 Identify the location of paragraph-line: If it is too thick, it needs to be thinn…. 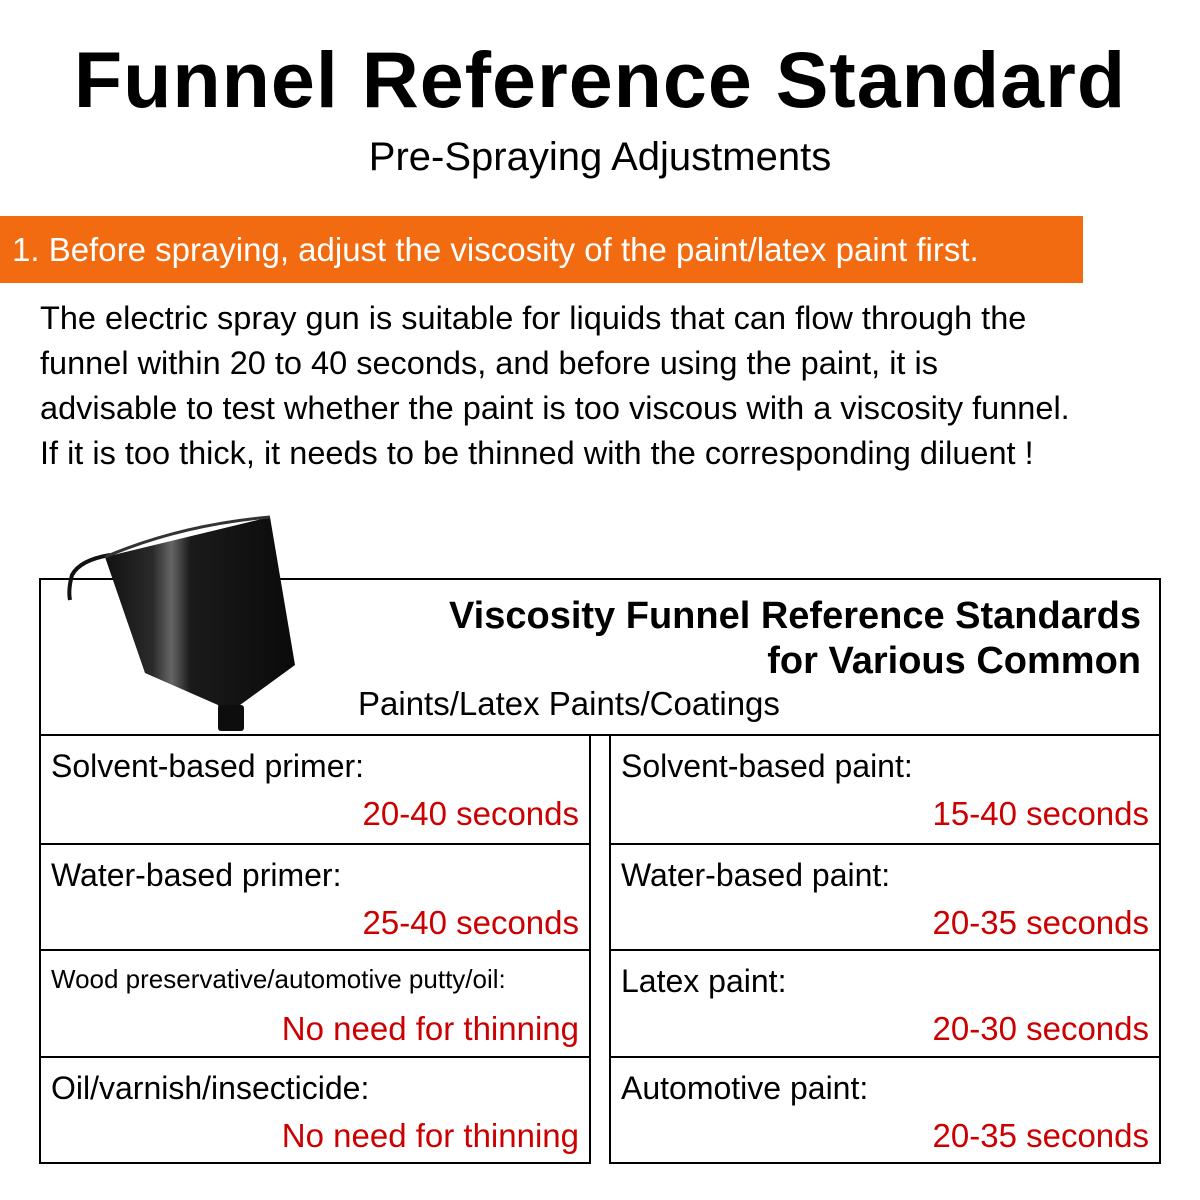
(537, 453).